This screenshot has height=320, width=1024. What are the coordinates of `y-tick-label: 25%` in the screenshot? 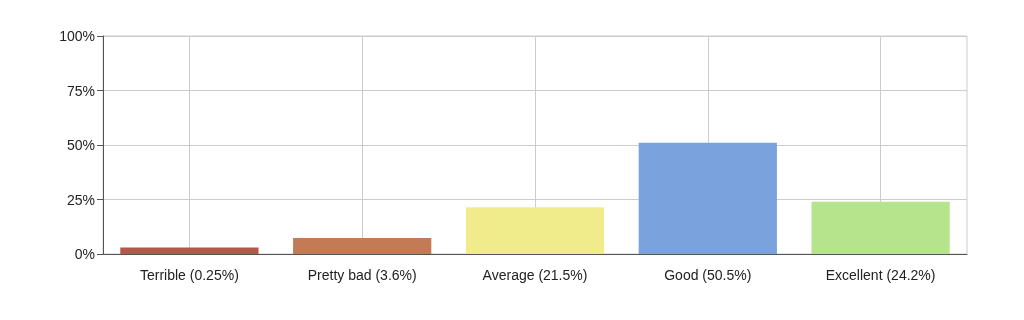 It's located at (80, 199).